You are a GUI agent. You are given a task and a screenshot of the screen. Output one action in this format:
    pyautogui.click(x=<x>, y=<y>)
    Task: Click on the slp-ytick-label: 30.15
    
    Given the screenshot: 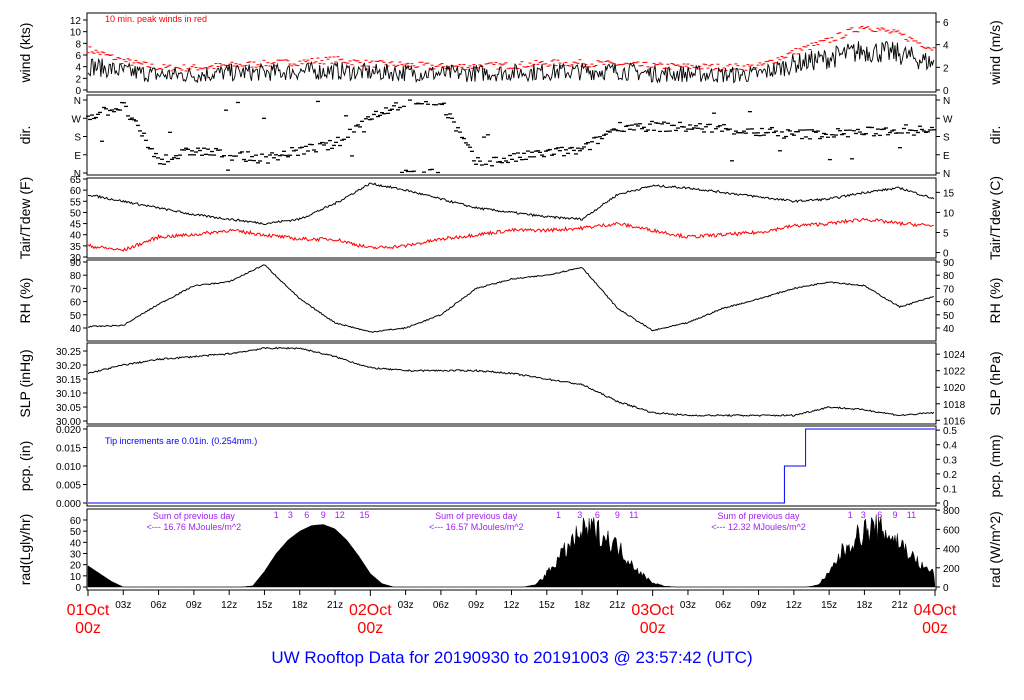 What is the action you would take?
    pyautogui.click(x=68, y=380)
    